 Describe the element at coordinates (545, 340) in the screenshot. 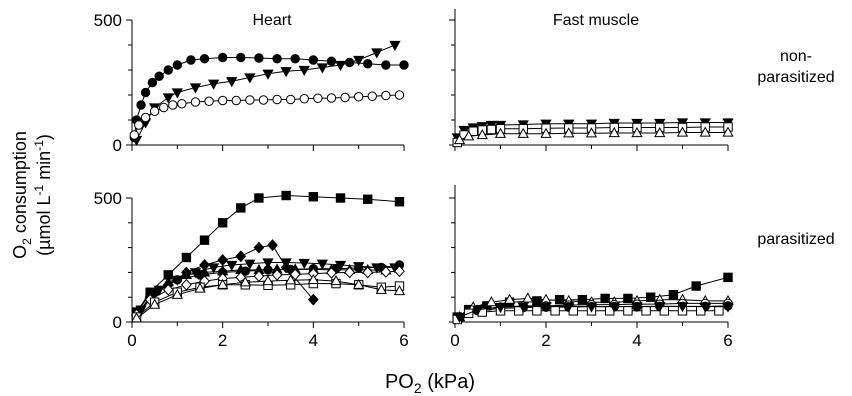

I see `x-tick-label: 2` at that location.